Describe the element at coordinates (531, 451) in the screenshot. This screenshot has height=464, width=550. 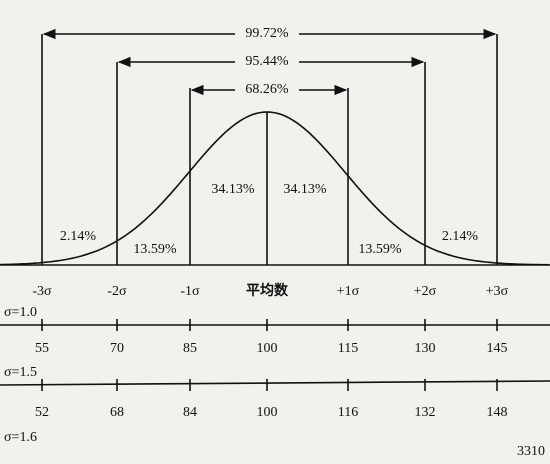
I see `watermark: 3310` at that location.